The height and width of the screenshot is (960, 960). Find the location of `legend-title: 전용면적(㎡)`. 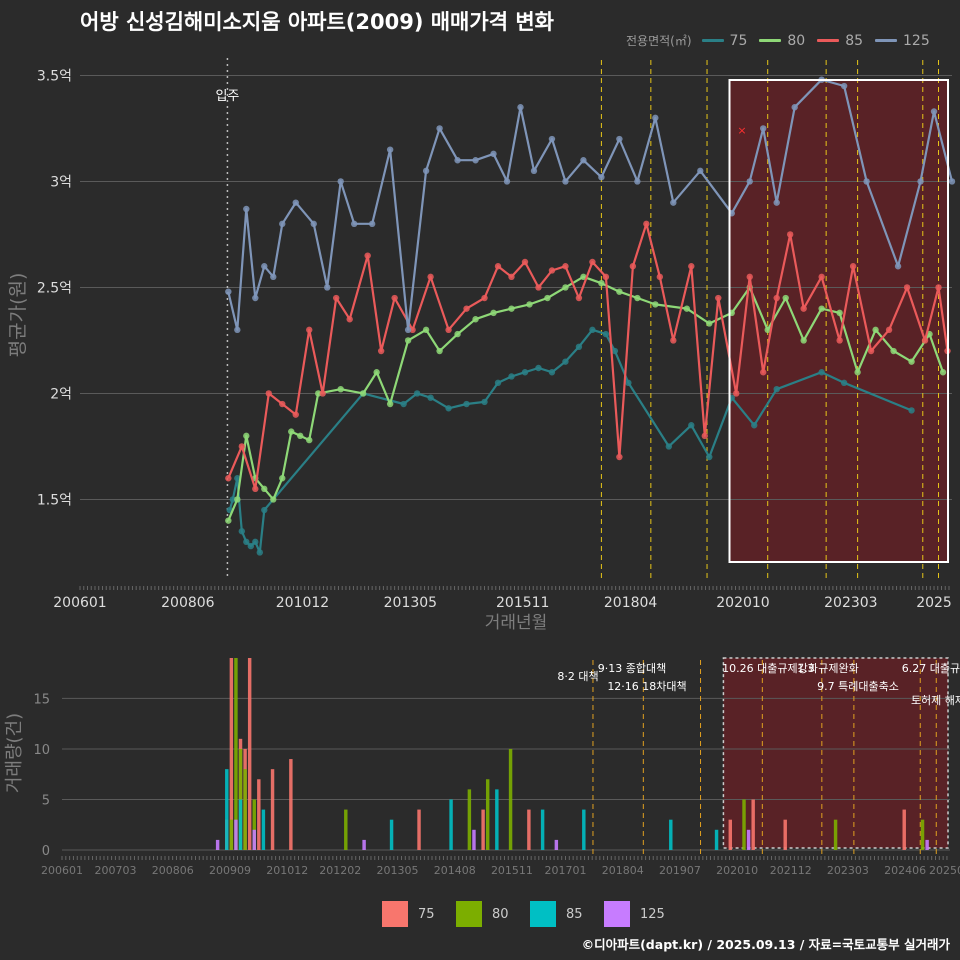

legend-title: 전용면적(㎡) is located at coordinates (659, 41).